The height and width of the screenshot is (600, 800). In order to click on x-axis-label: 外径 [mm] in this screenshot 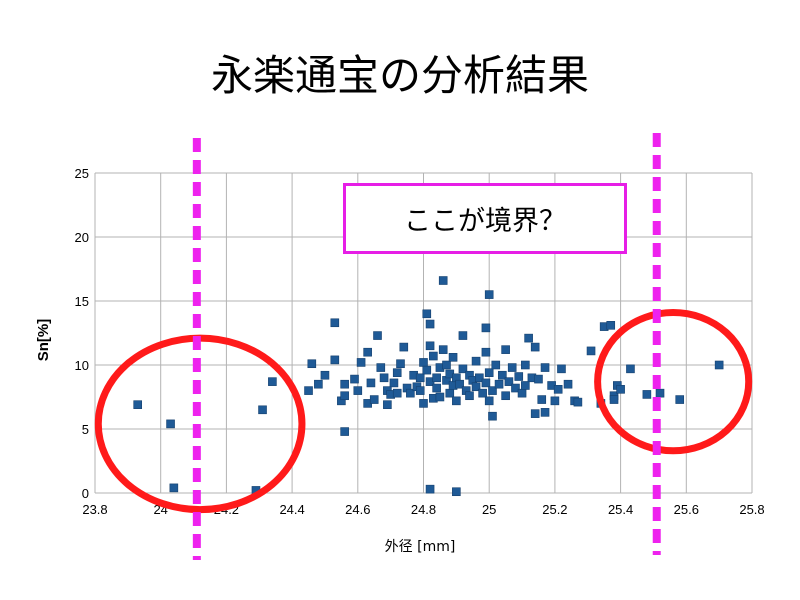, I will do `click(420, 547)`.